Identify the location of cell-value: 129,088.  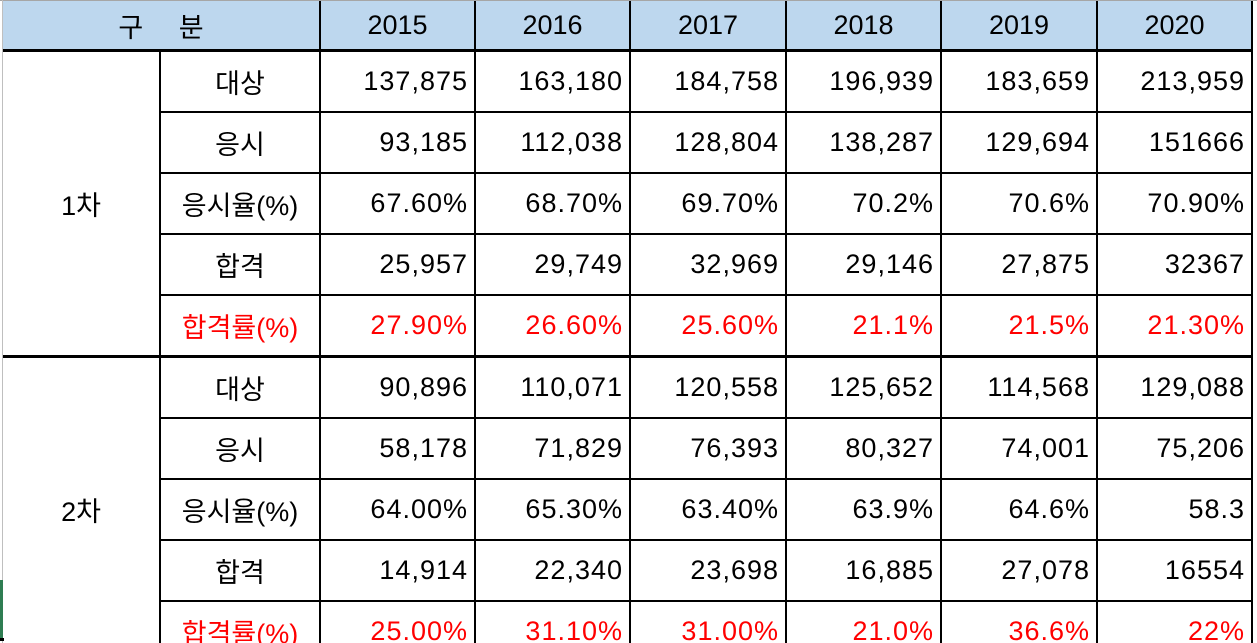
(1174, 387).